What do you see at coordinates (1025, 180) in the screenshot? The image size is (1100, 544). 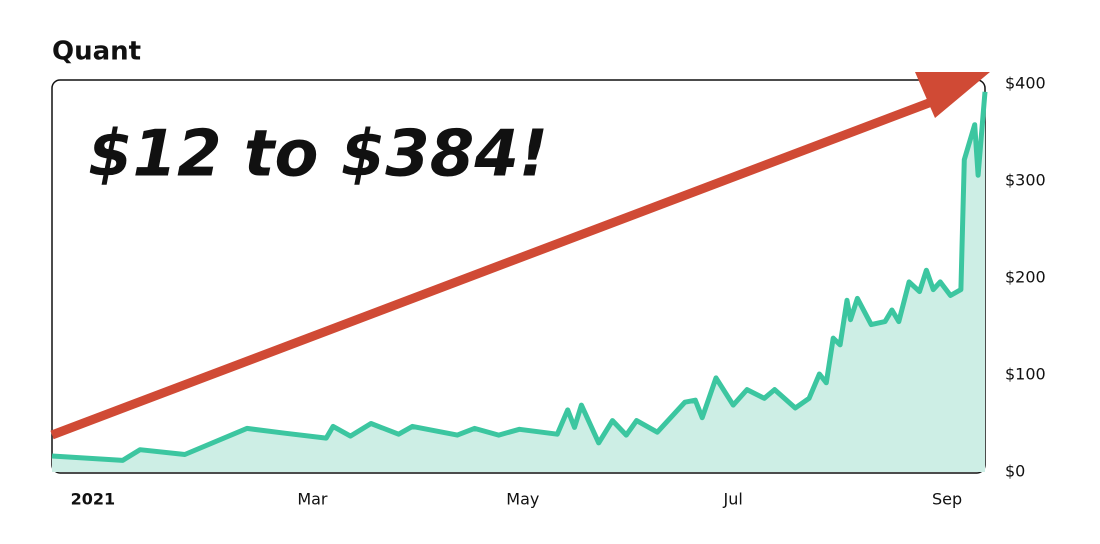 I see `y-tick-label: $300` at bounding box center [1025, 180].